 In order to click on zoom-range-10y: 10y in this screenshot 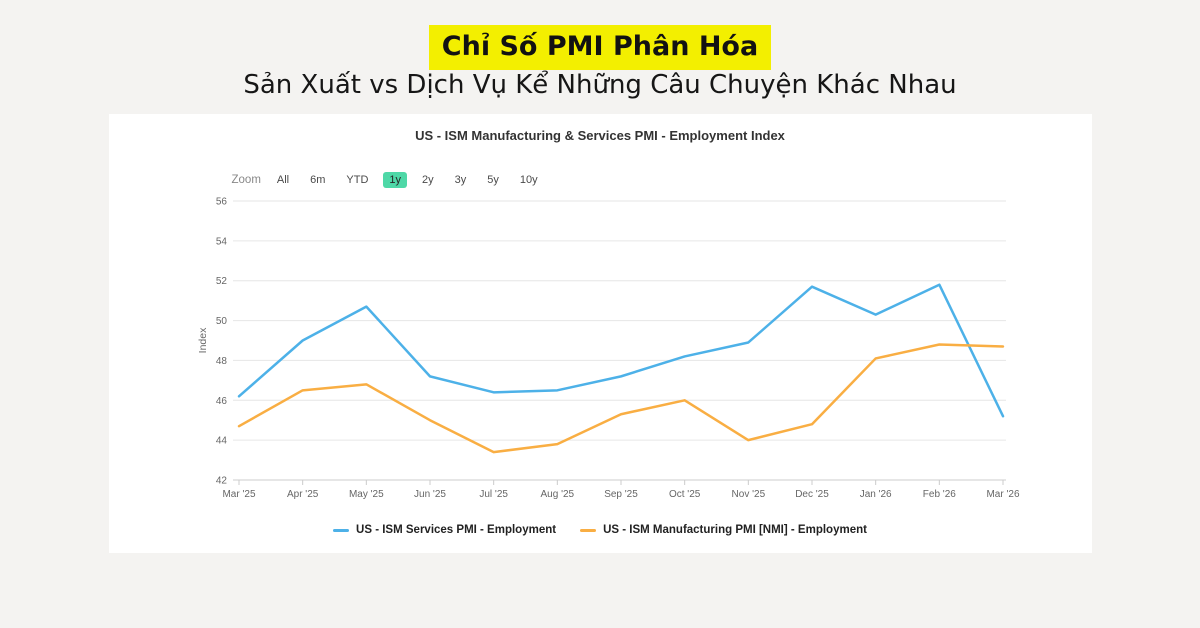, I will do `click(528, 180)`.